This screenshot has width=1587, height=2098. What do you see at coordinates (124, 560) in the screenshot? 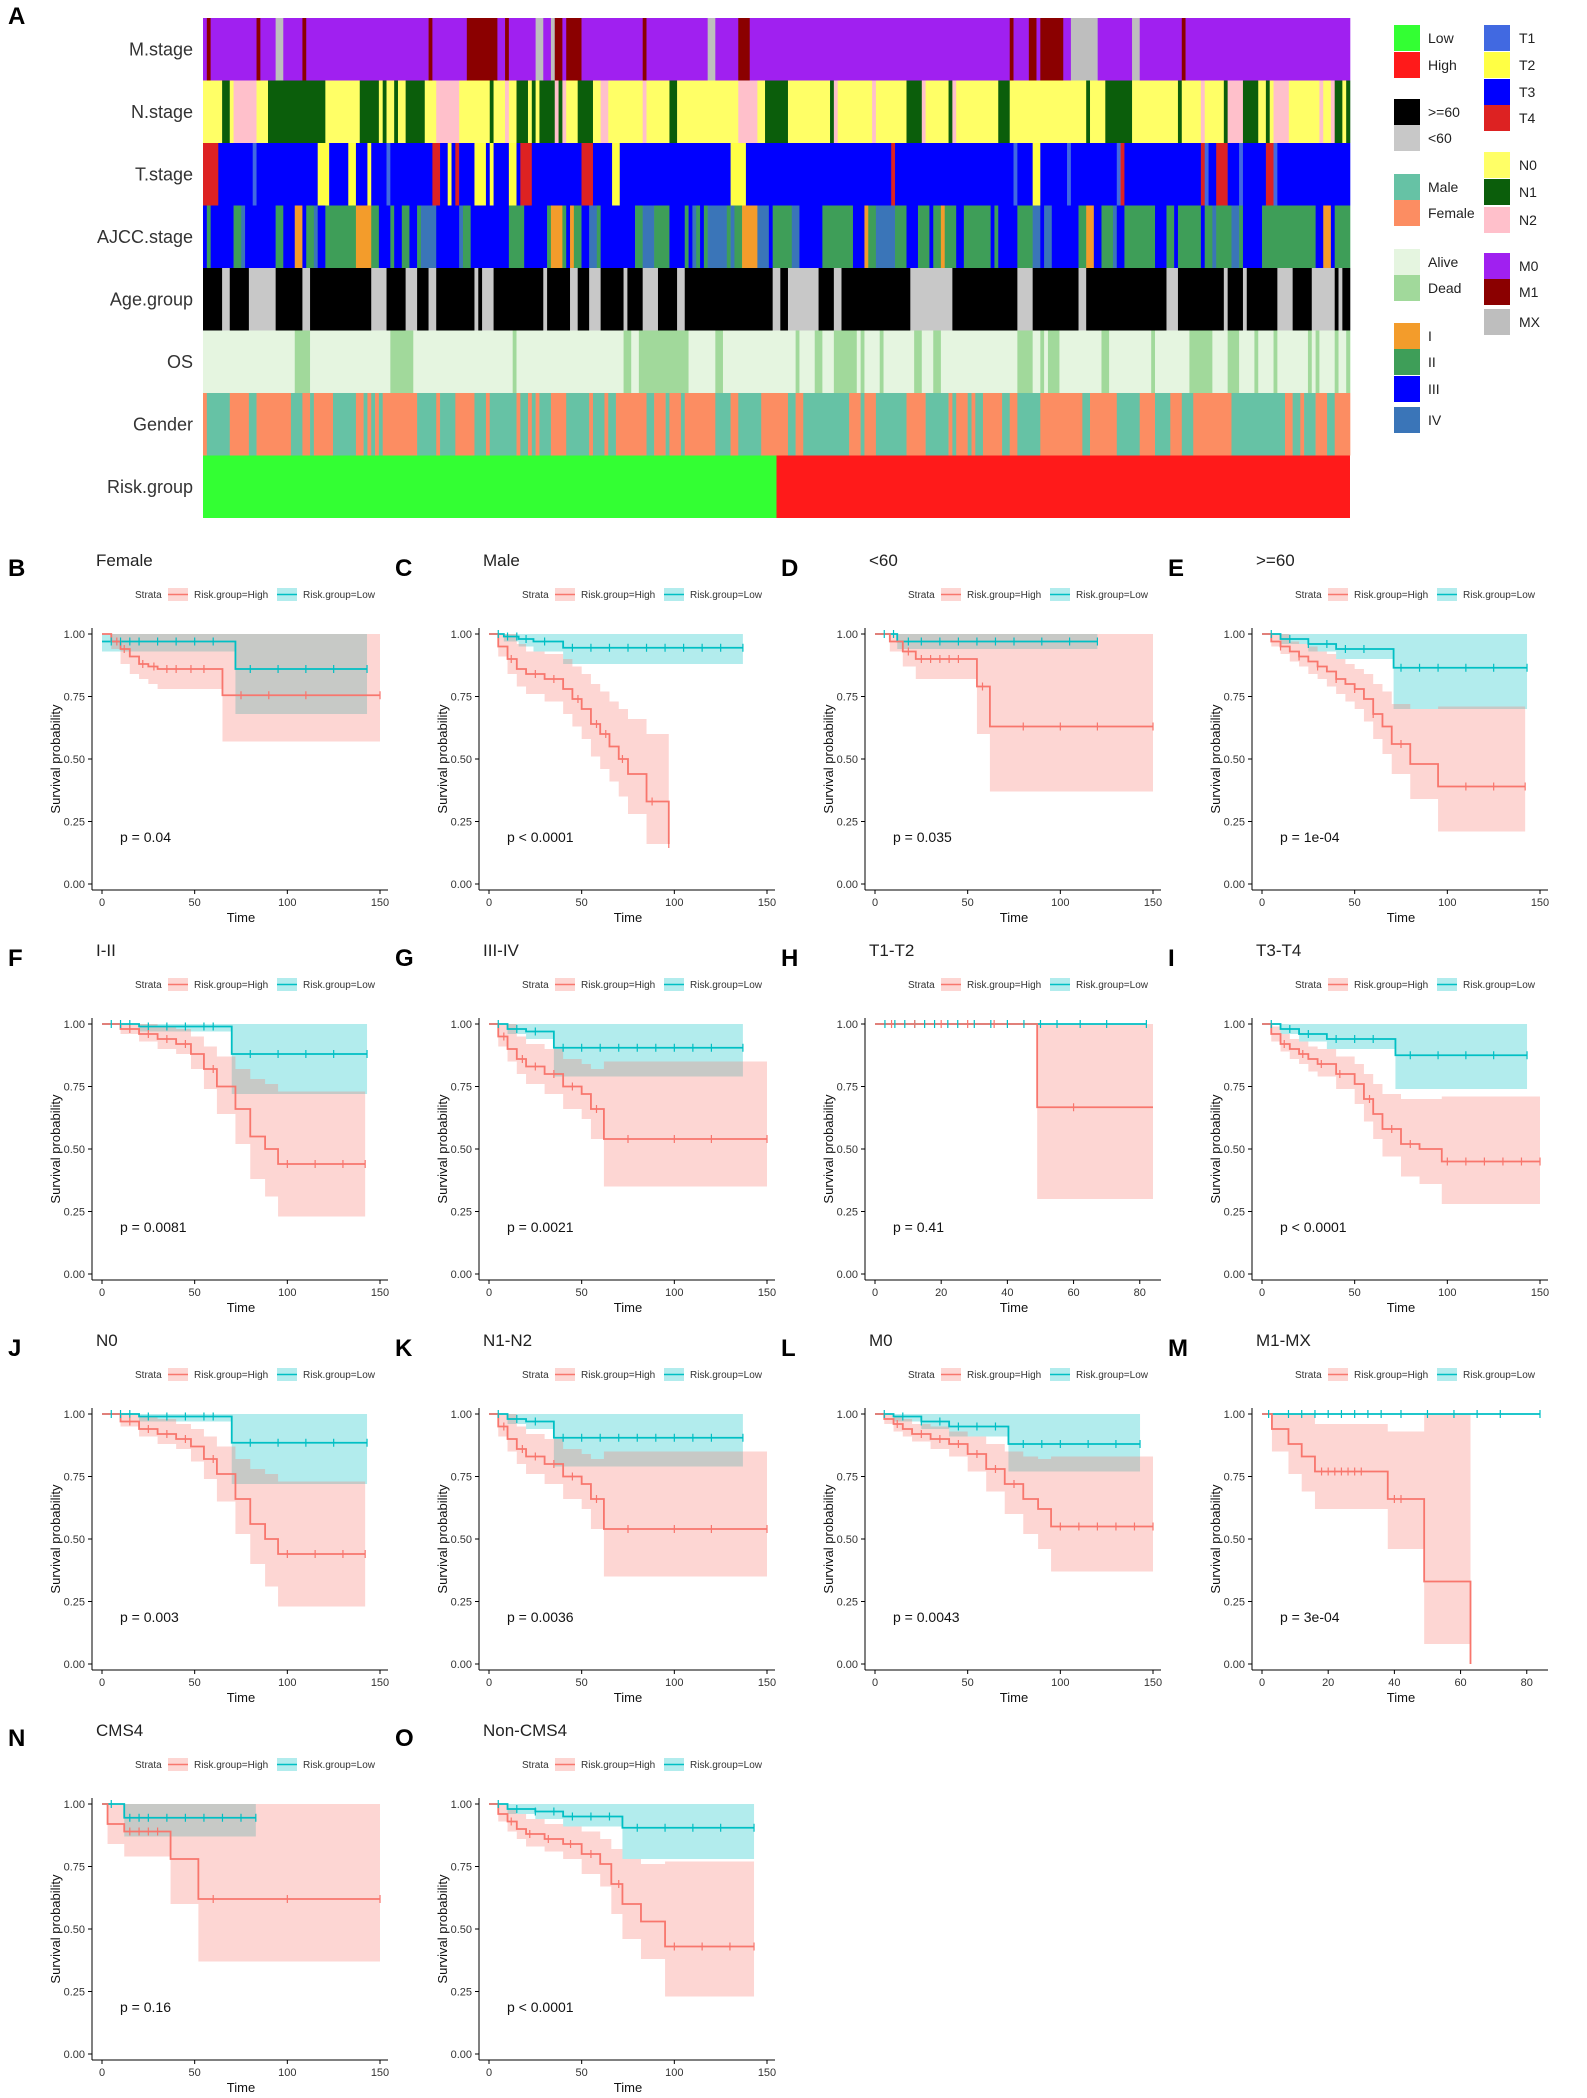
I see `panel-title: Female` at bounding box center [124, 560].